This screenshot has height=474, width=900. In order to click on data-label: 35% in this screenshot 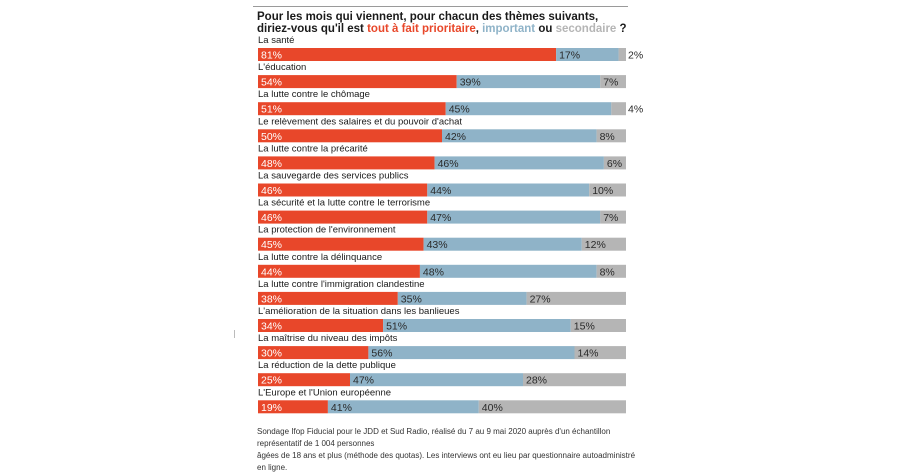, I will do `click(411, 299)`.